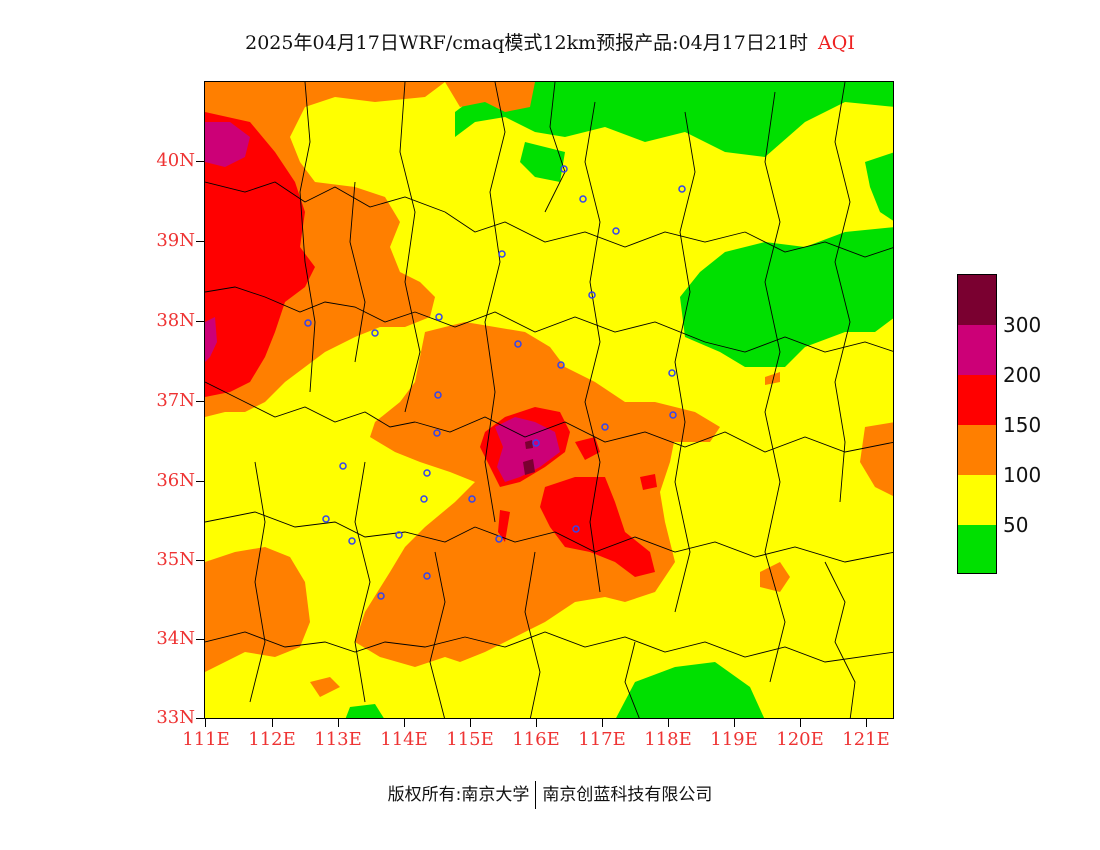 The height and width of the screenshot is (850, 1100). I want to click on zone-orange-east1, so click(652, 422).